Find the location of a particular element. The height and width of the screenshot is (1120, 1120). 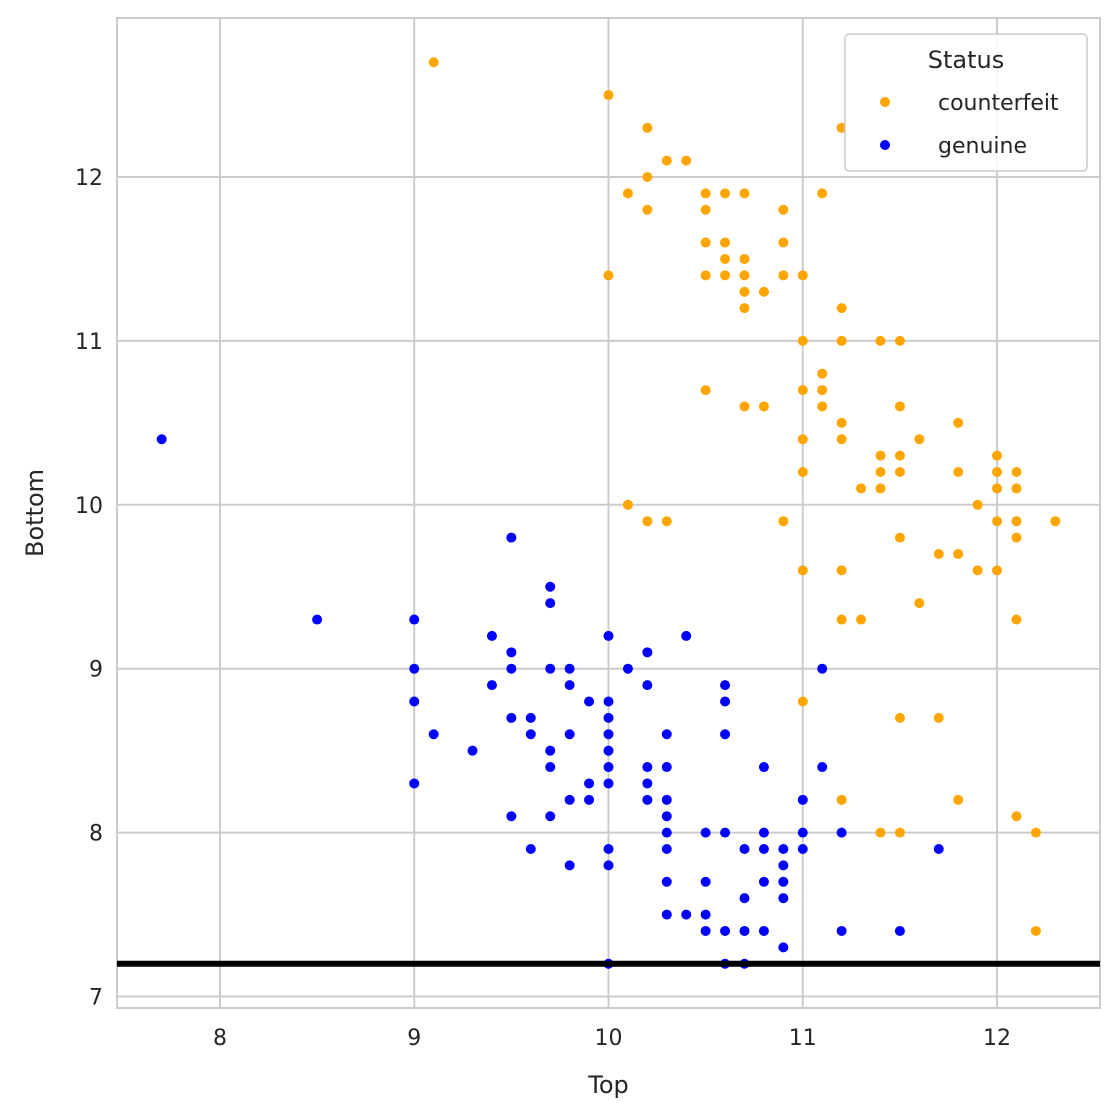

legend-box is located at coordinates (966, 102).